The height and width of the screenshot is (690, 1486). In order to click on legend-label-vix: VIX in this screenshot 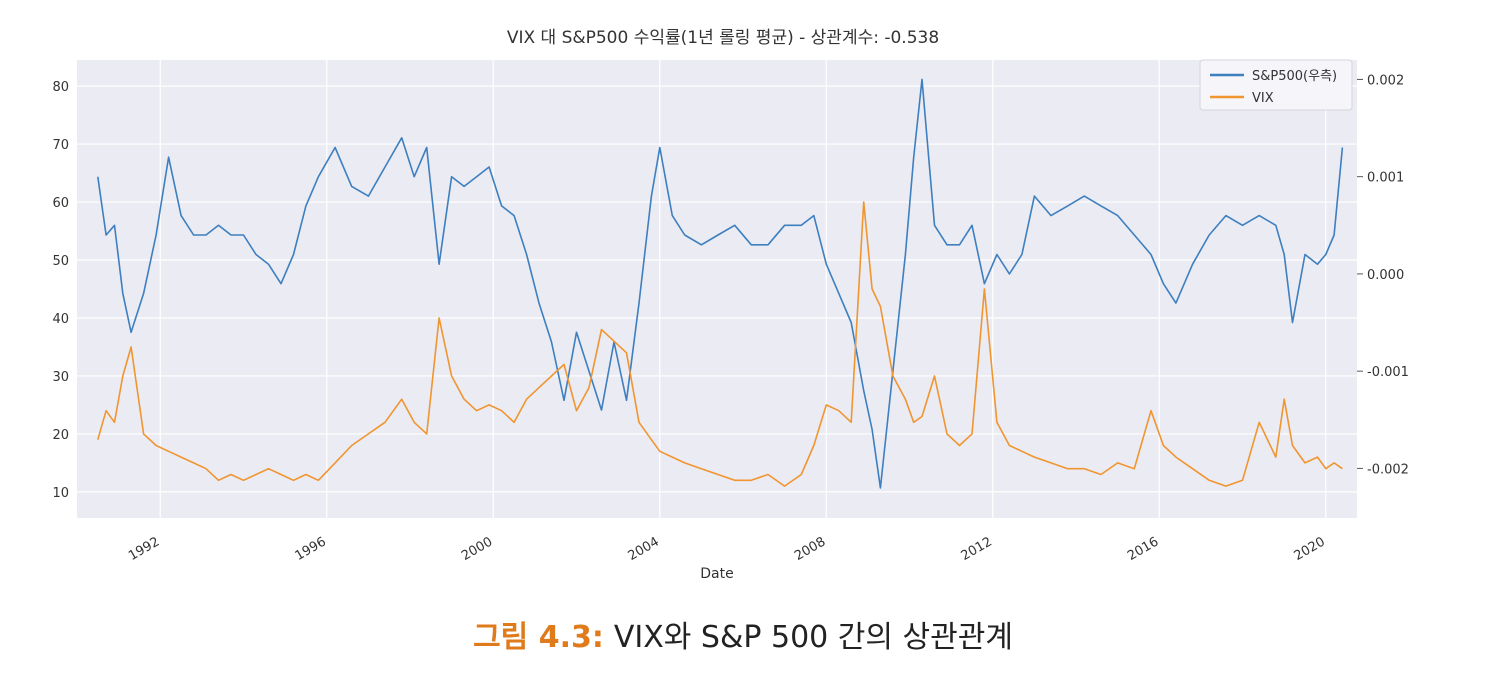, I will do `click(1263, 98)`.